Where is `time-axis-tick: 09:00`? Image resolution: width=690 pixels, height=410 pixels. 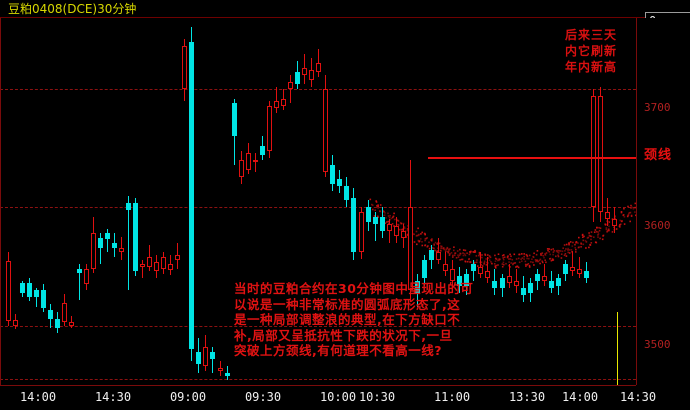 time-axis-tick: 09:00 is located at coordinates (188, 397).